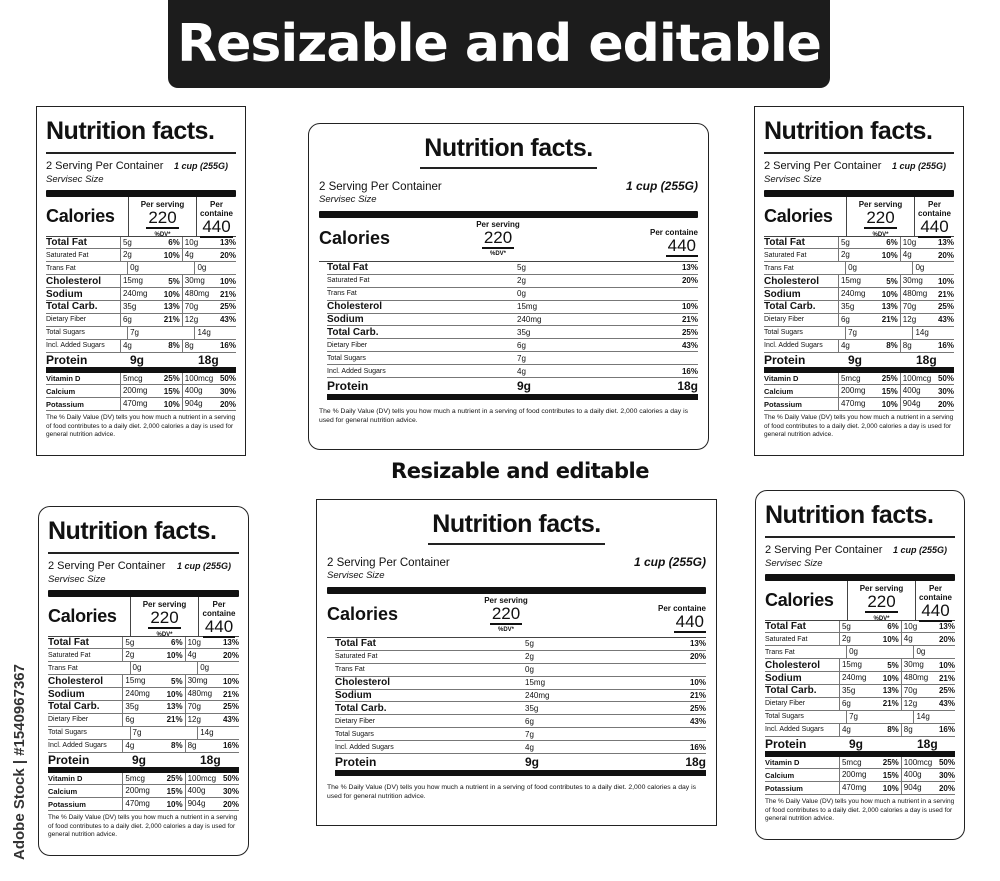 Image resolution: width=1000 pixels, height=881 pixels. Describe the element at coordinates (859, 320) in the screenshot. I see `nutrient-row: Dietary Fiber 6g 21% 12g 43%` at that location.